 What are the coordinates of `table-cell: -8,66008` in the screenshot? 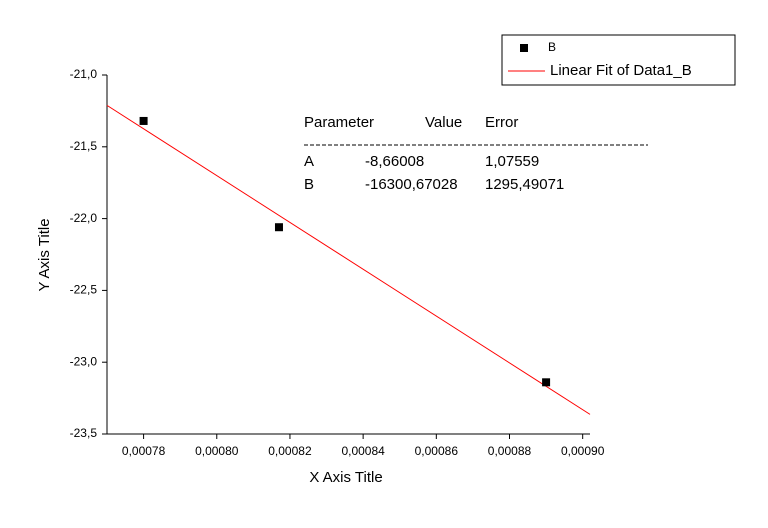 It's located at (394, 161).